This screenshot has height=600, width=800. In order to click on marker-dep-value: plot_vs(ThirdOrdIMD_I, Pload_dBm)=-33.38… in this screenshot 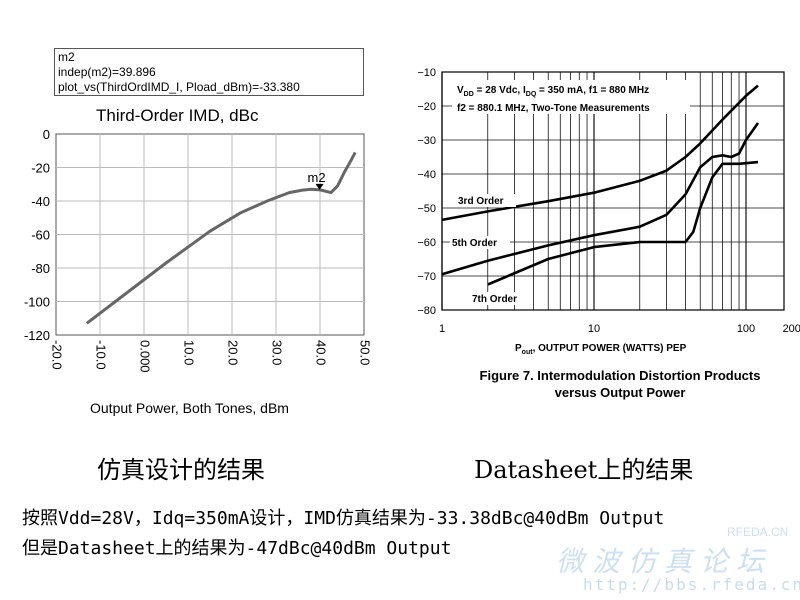, I will do `click(179, 87)`.